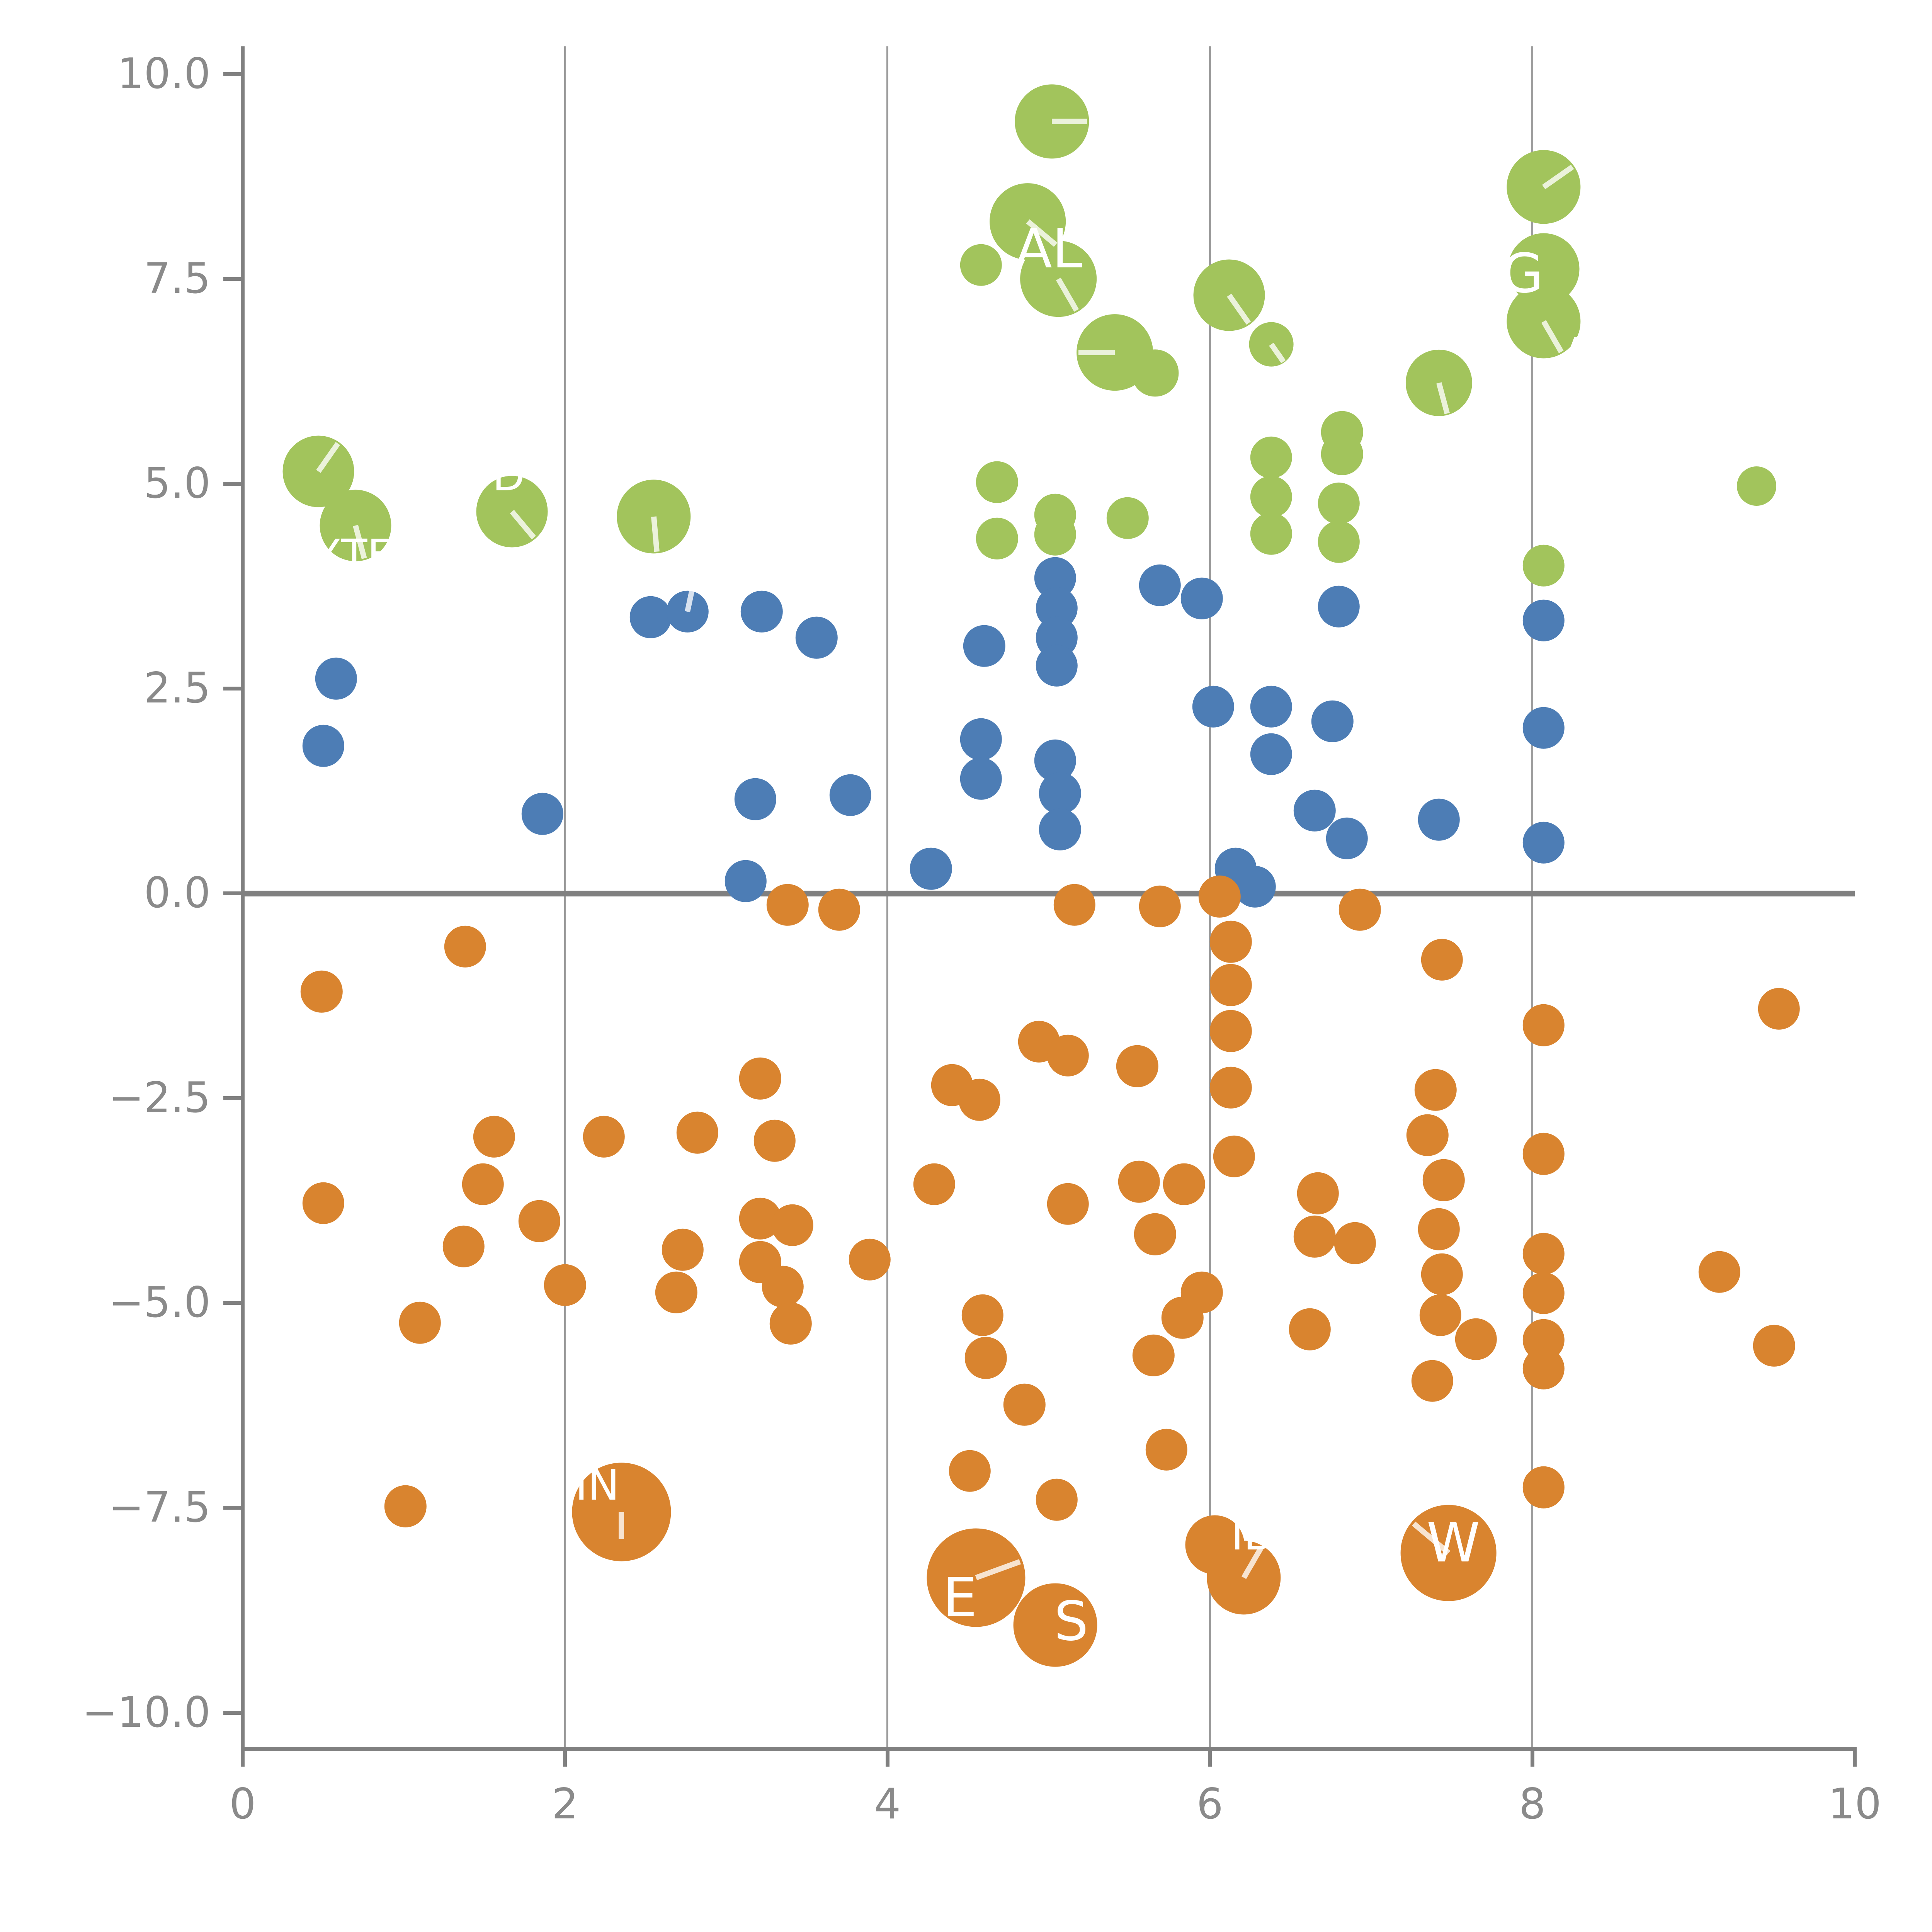  What do you see at coordinates (1252, 1535) in the screenshot?
I see `bubble-label: IB` at bounding box center [1252, 1535].